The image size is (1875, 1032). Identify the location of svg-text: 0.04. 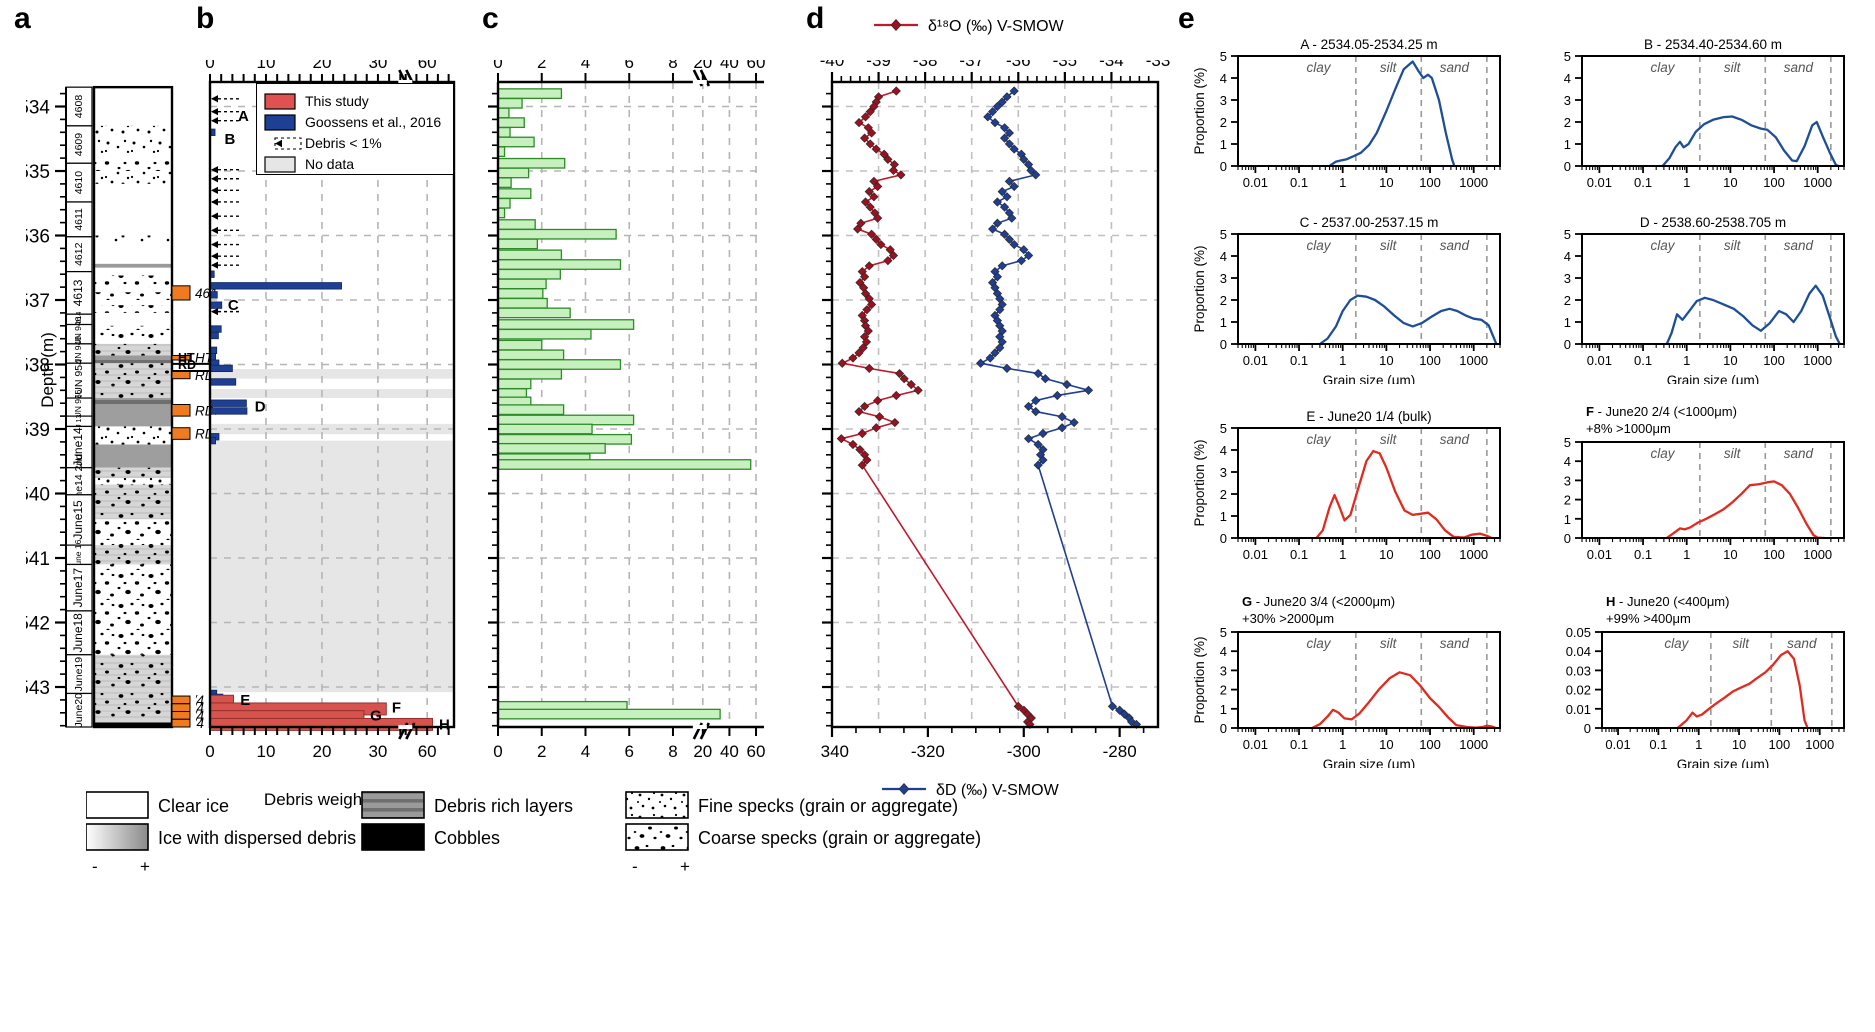
(1578, 651).